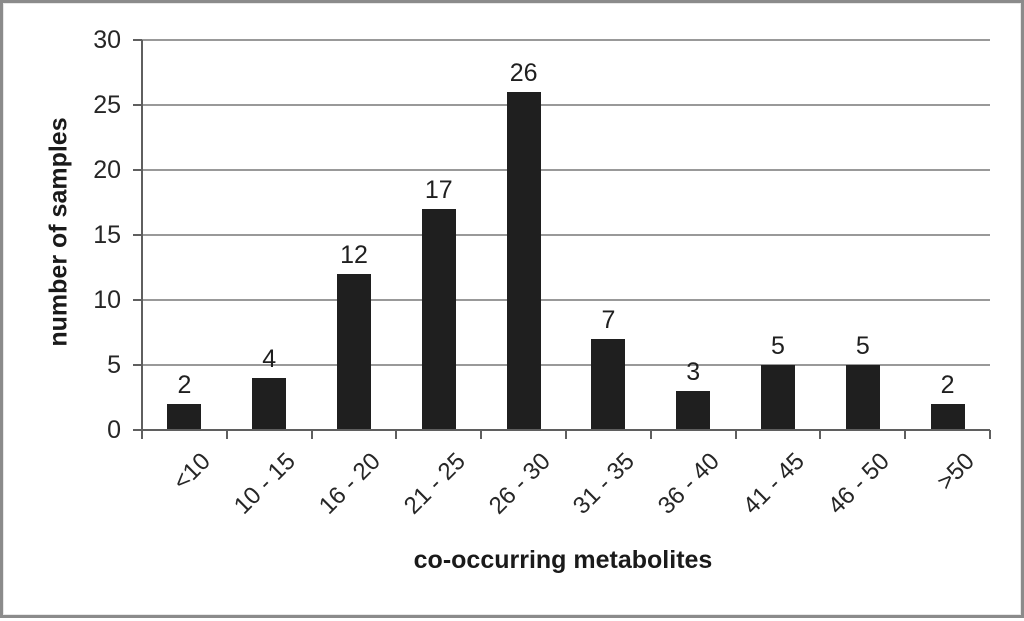 Image resolution: width=1024 pixels, height=621 pixels. I want to click on bar-value-label: 12, so click(354, 255).